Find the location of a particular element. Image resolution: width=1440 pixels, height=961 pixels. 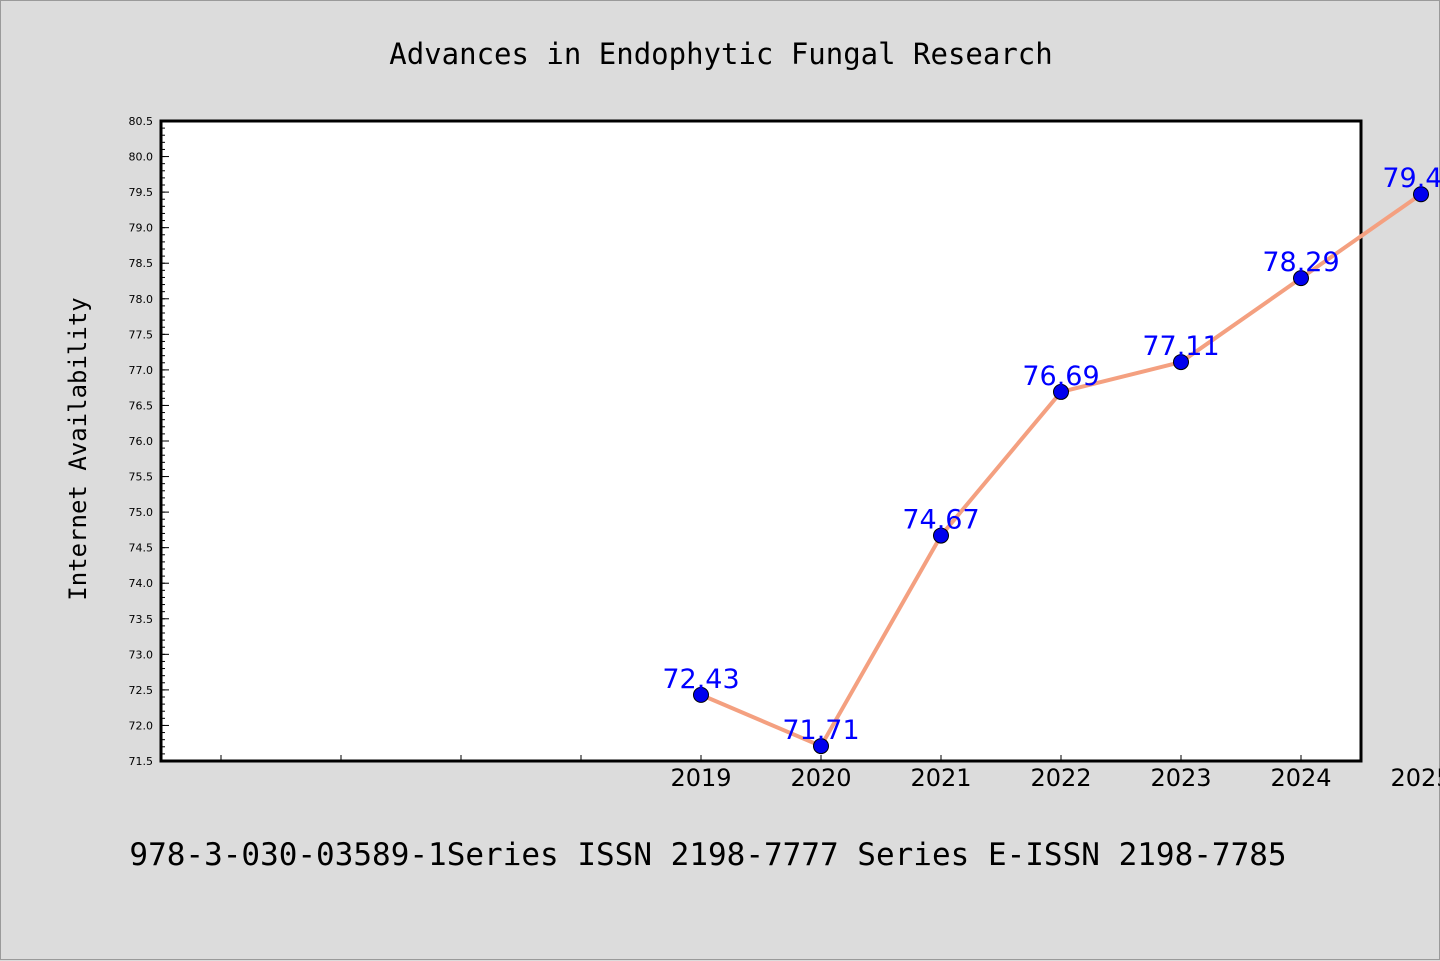

x-tick-label: 2020 is located at coordinates (820, 778).